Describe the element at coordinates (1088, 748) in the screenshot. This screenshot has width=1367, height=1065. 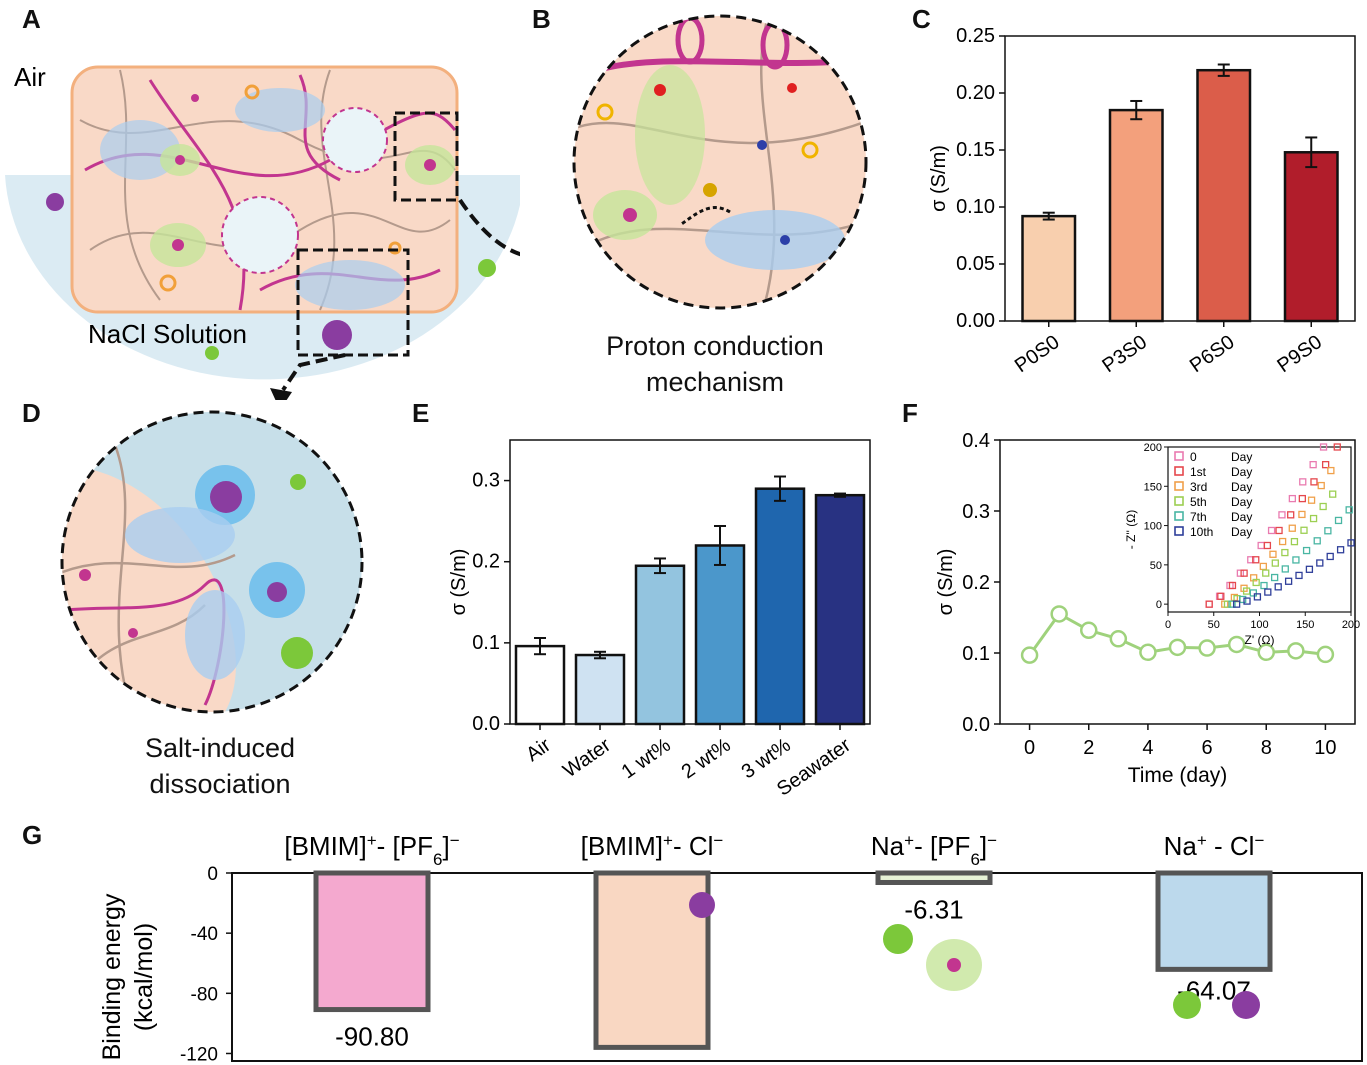
I see `x-tick-label: 2` at that location.